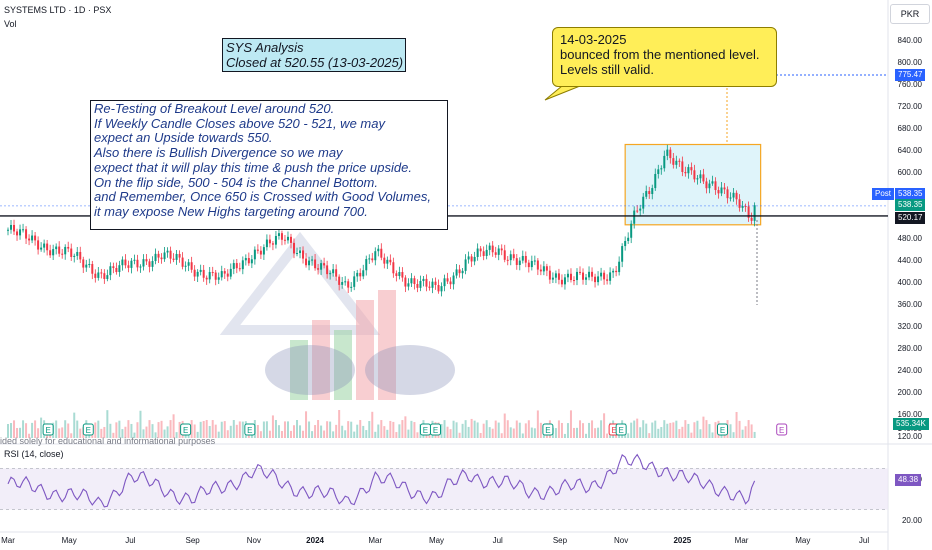 The width and height of the screenshot is (932, 550). What do you see at coordinates (321, 360) in the screenshot?
I see `watermark-bar` at bounding box center [321, 360].